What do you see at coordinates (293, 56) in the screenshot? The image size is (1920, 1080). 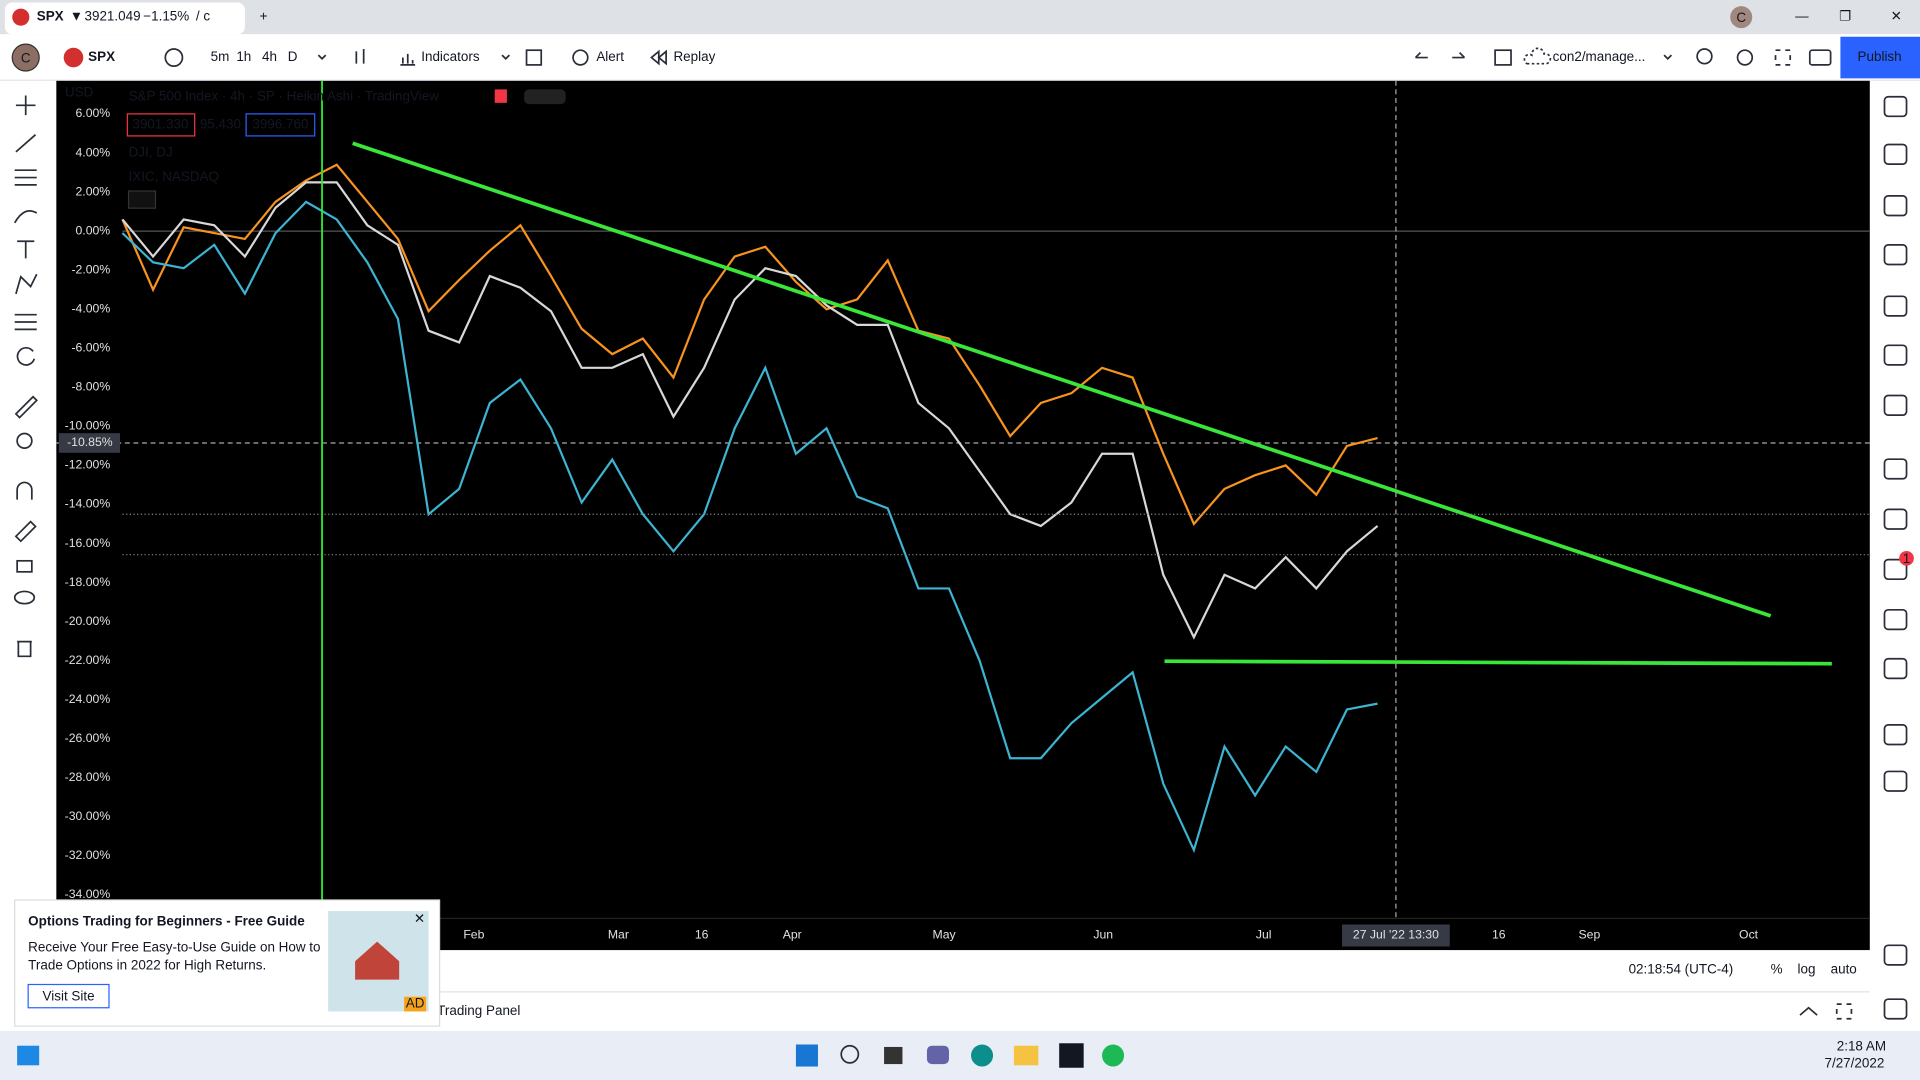 I see `interval: D` at bounding box center [293, 56].